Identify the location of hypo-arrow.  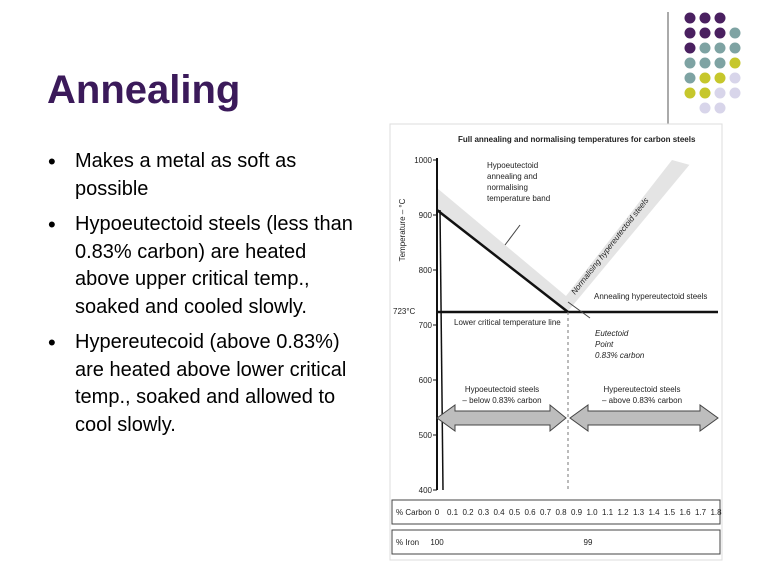
(501, 418).